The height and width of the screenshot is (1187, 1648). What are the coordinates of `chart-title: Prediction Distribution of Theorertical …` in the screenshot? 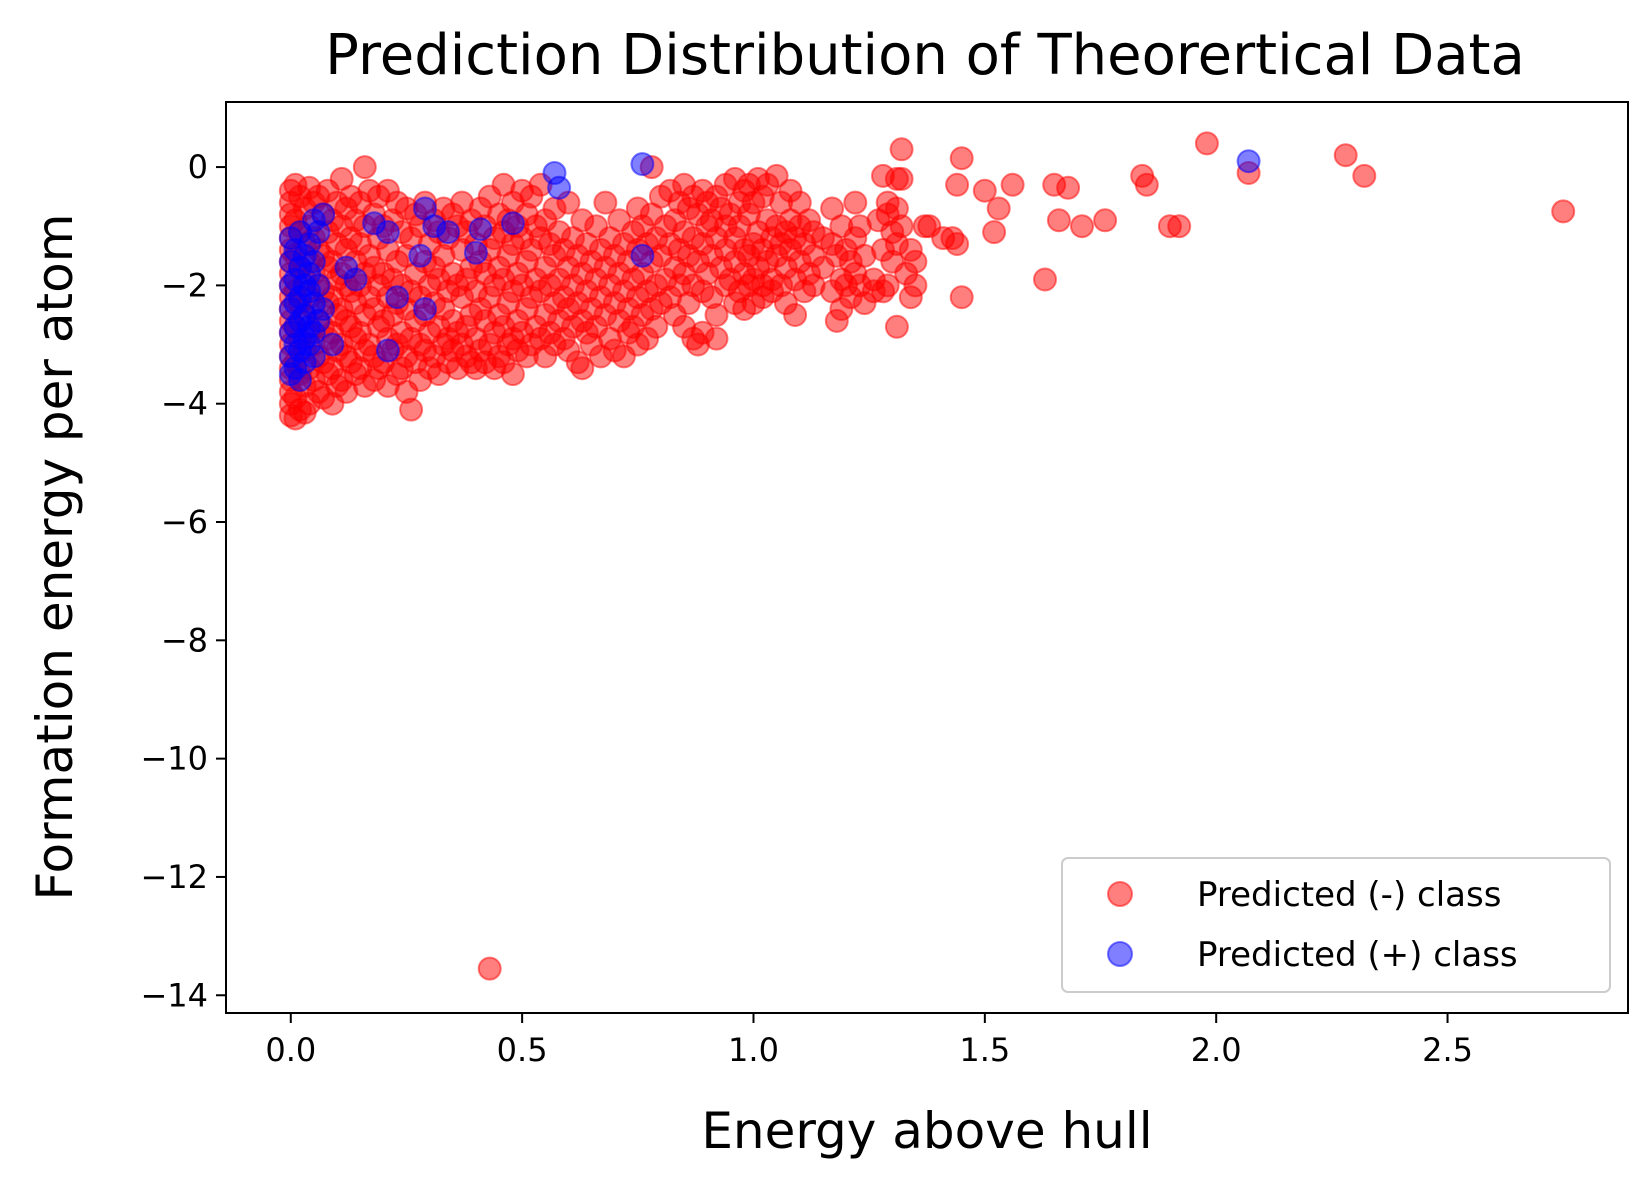 It's located at (925, 55).